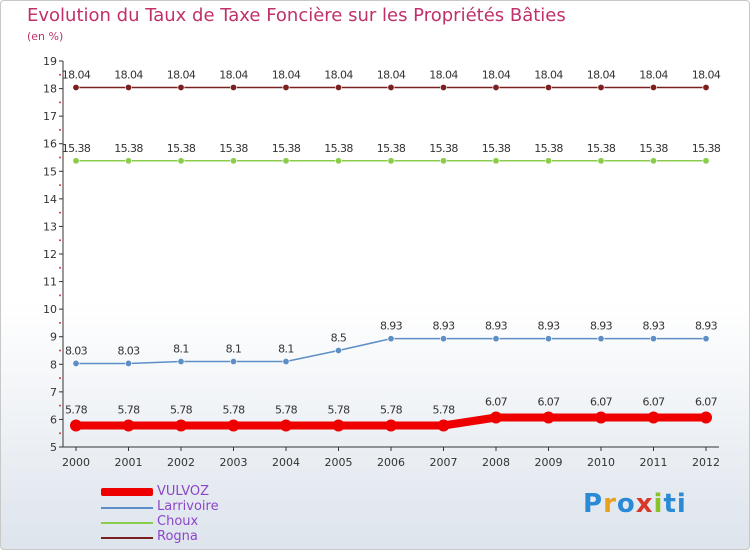 This screenshot has width=750, height=550. Describe the element at coordinates (444, 462) in the screenshot. I see `x-tick-label: 2007` at that location.